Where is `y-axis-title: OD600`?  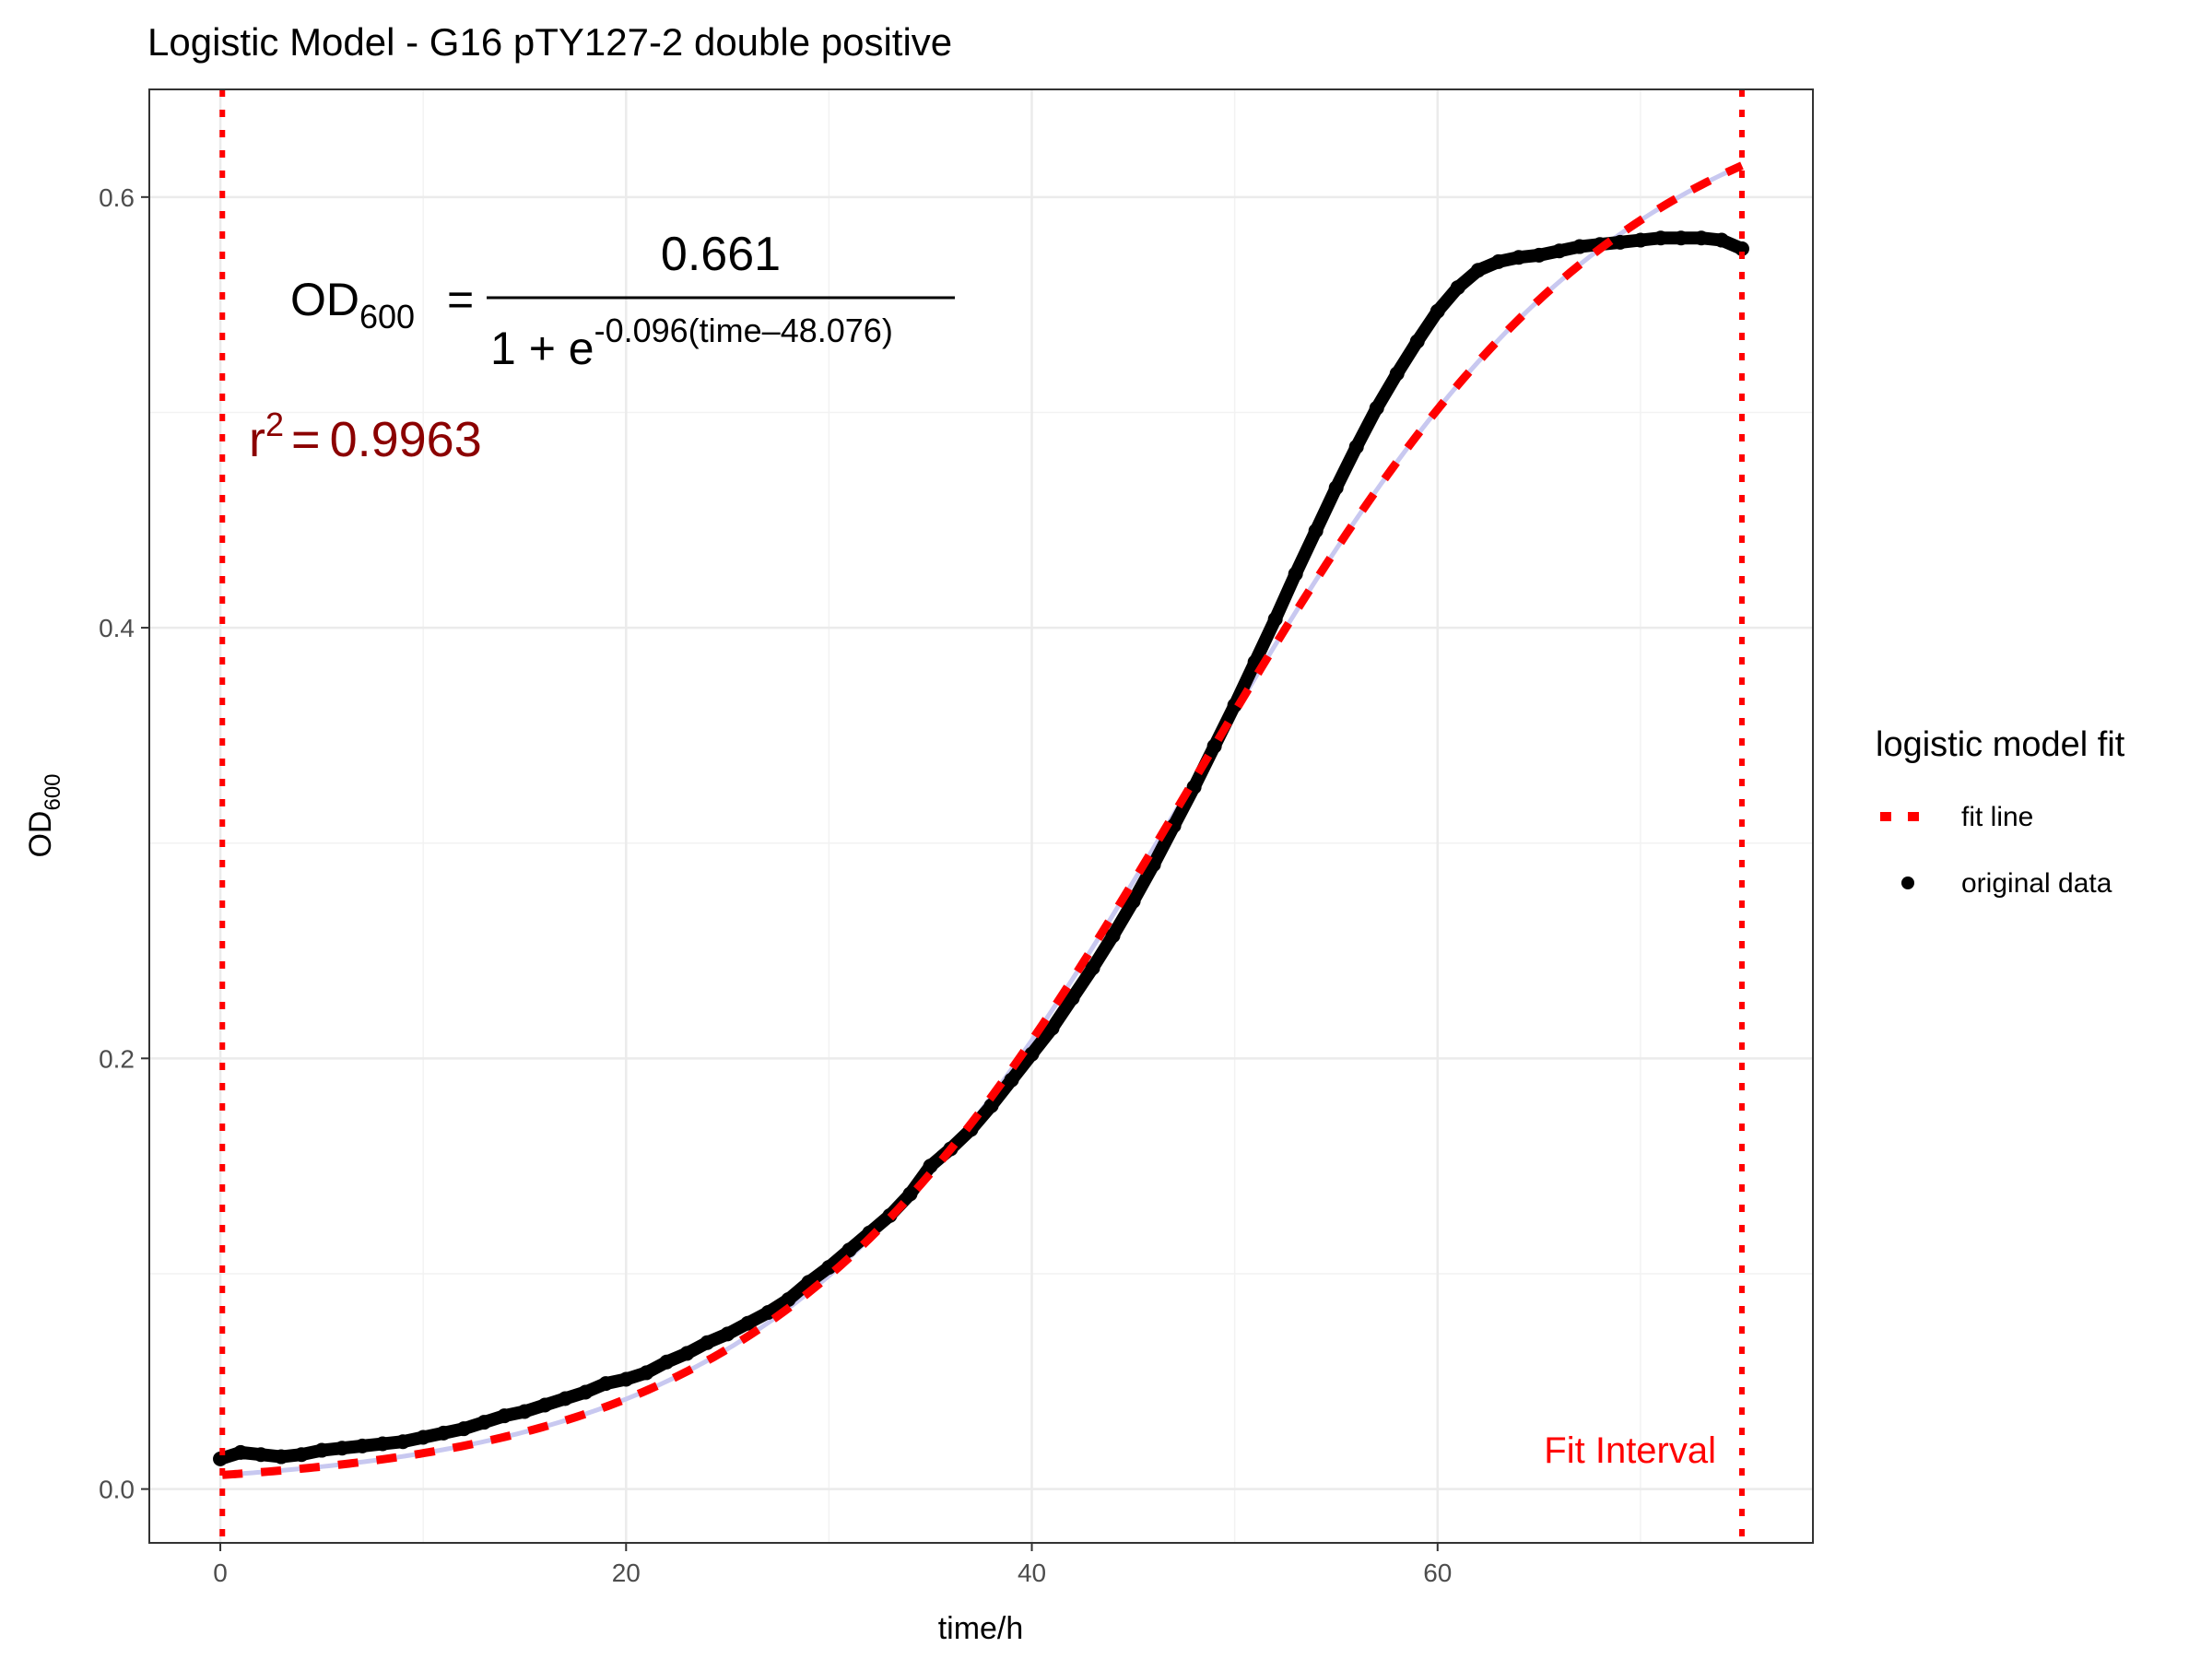 y-axis-title: OD600 is located at coordinates (44, 815).